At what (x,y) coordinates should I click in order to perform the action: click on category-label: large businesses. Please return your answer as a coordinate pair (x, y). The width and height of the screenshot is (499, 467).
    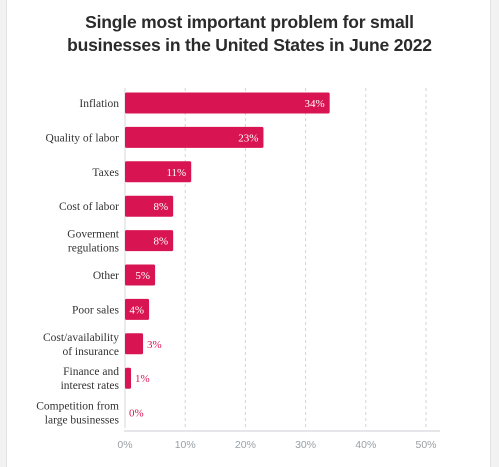
    Looking at the image, I should click on (82, 421).